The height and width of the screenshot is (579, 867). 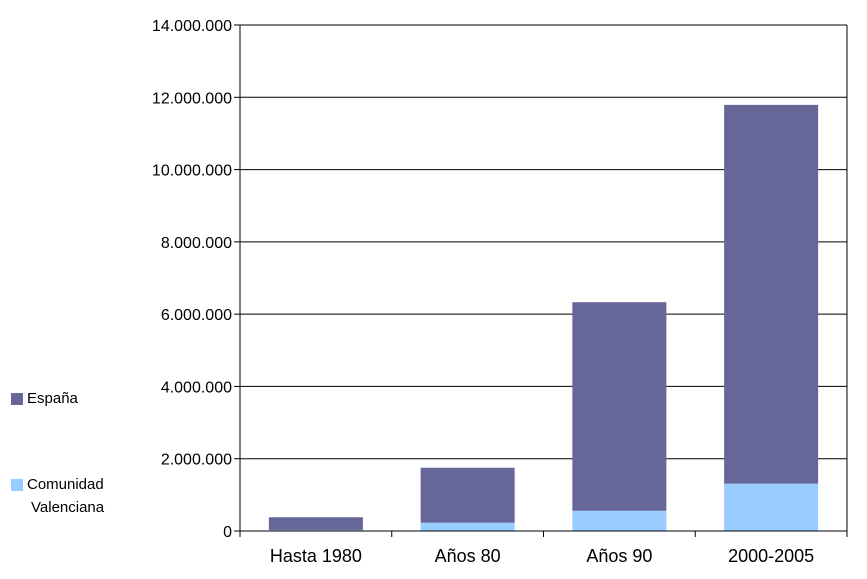 I want to click on x-tick-label: Años 90, so click(x=619, y=556).